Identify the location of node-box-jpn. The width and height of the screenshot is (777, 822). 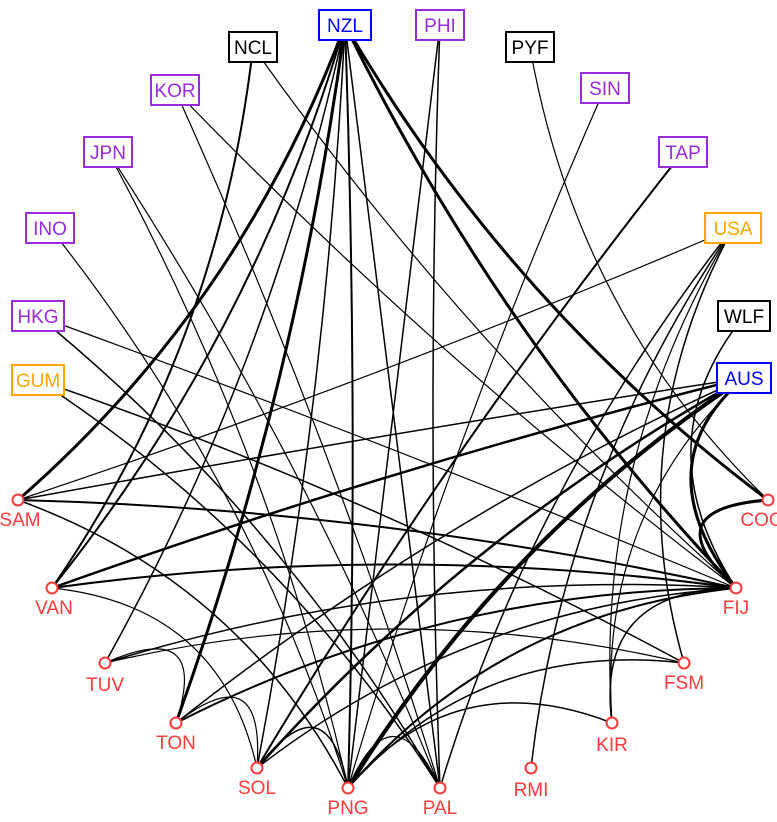
(108, 152).